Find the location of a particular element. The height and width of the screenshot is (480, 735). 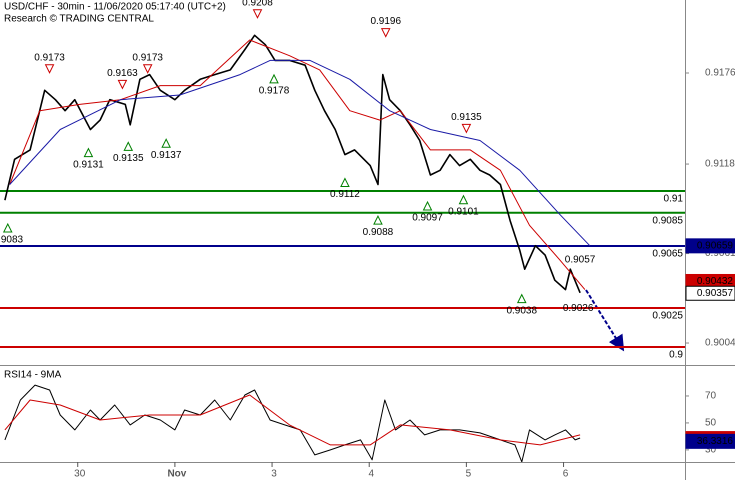

low-label: 0.9178 is located at coordinates (274, 91).